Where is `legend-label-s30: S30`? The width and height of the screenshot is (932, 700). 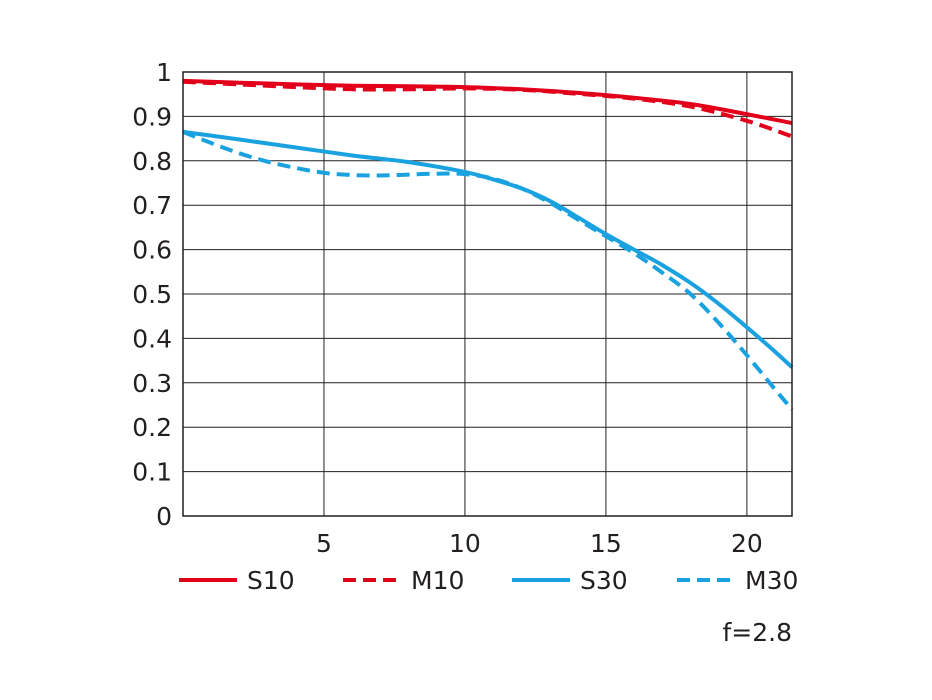 legend-label-s30: S30 is located at coordinates (604, 580).